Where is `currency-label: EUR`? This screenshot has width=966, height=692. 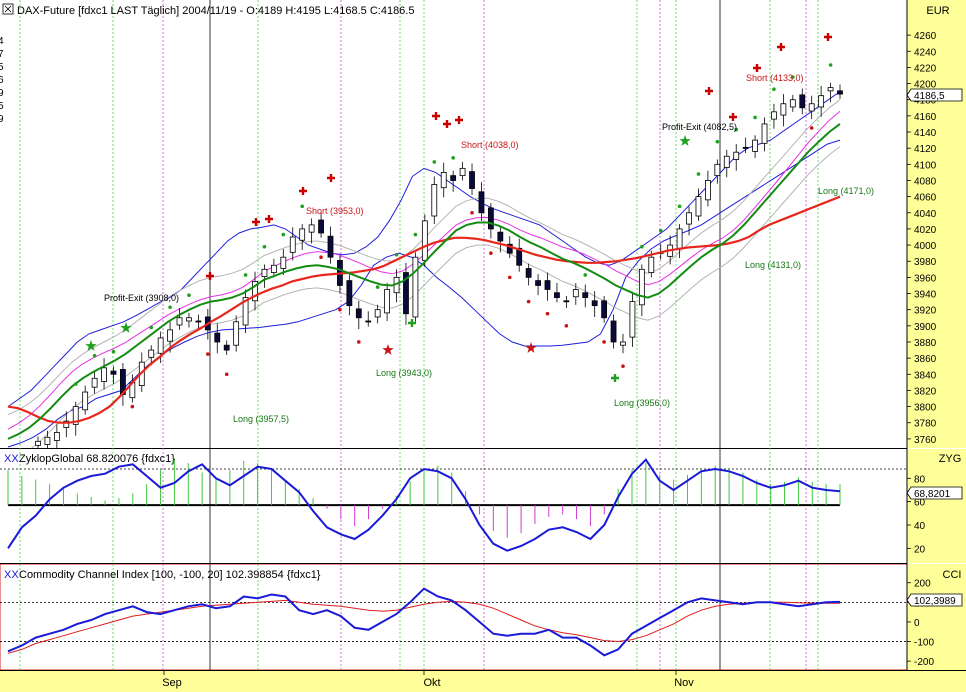
currency-label: EUR is located at coordinates (937, 11).